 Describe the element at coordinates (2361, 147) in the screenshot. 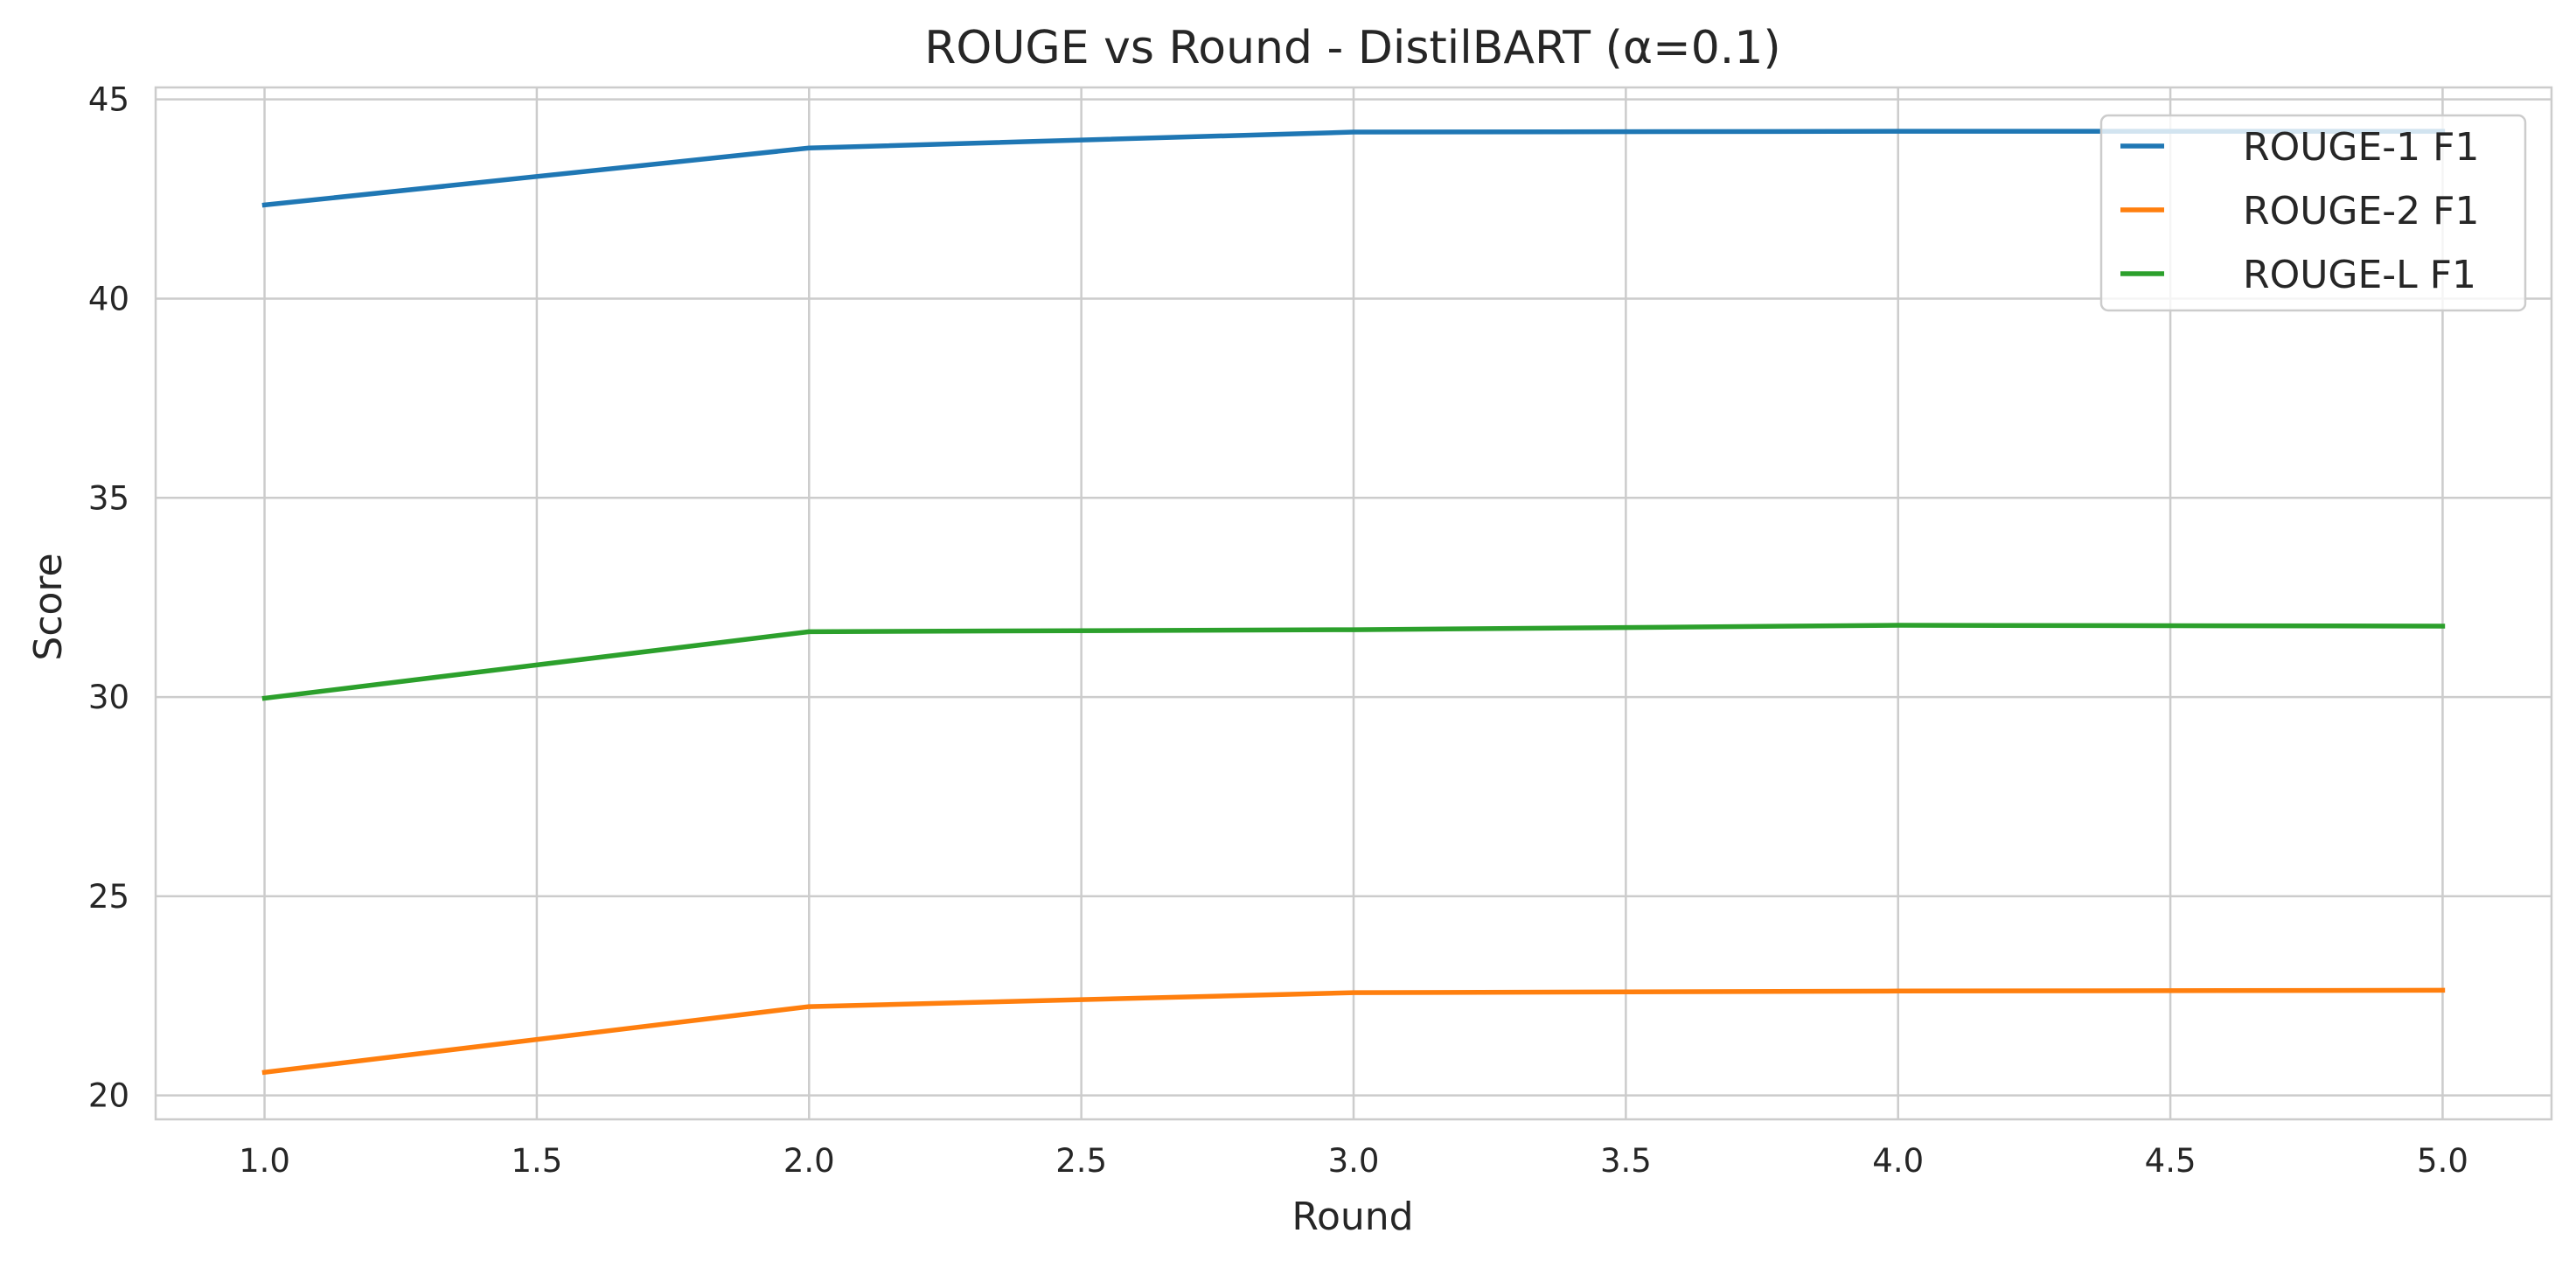

I see `legend-label-1: ROUGE-1 F1` at that location.